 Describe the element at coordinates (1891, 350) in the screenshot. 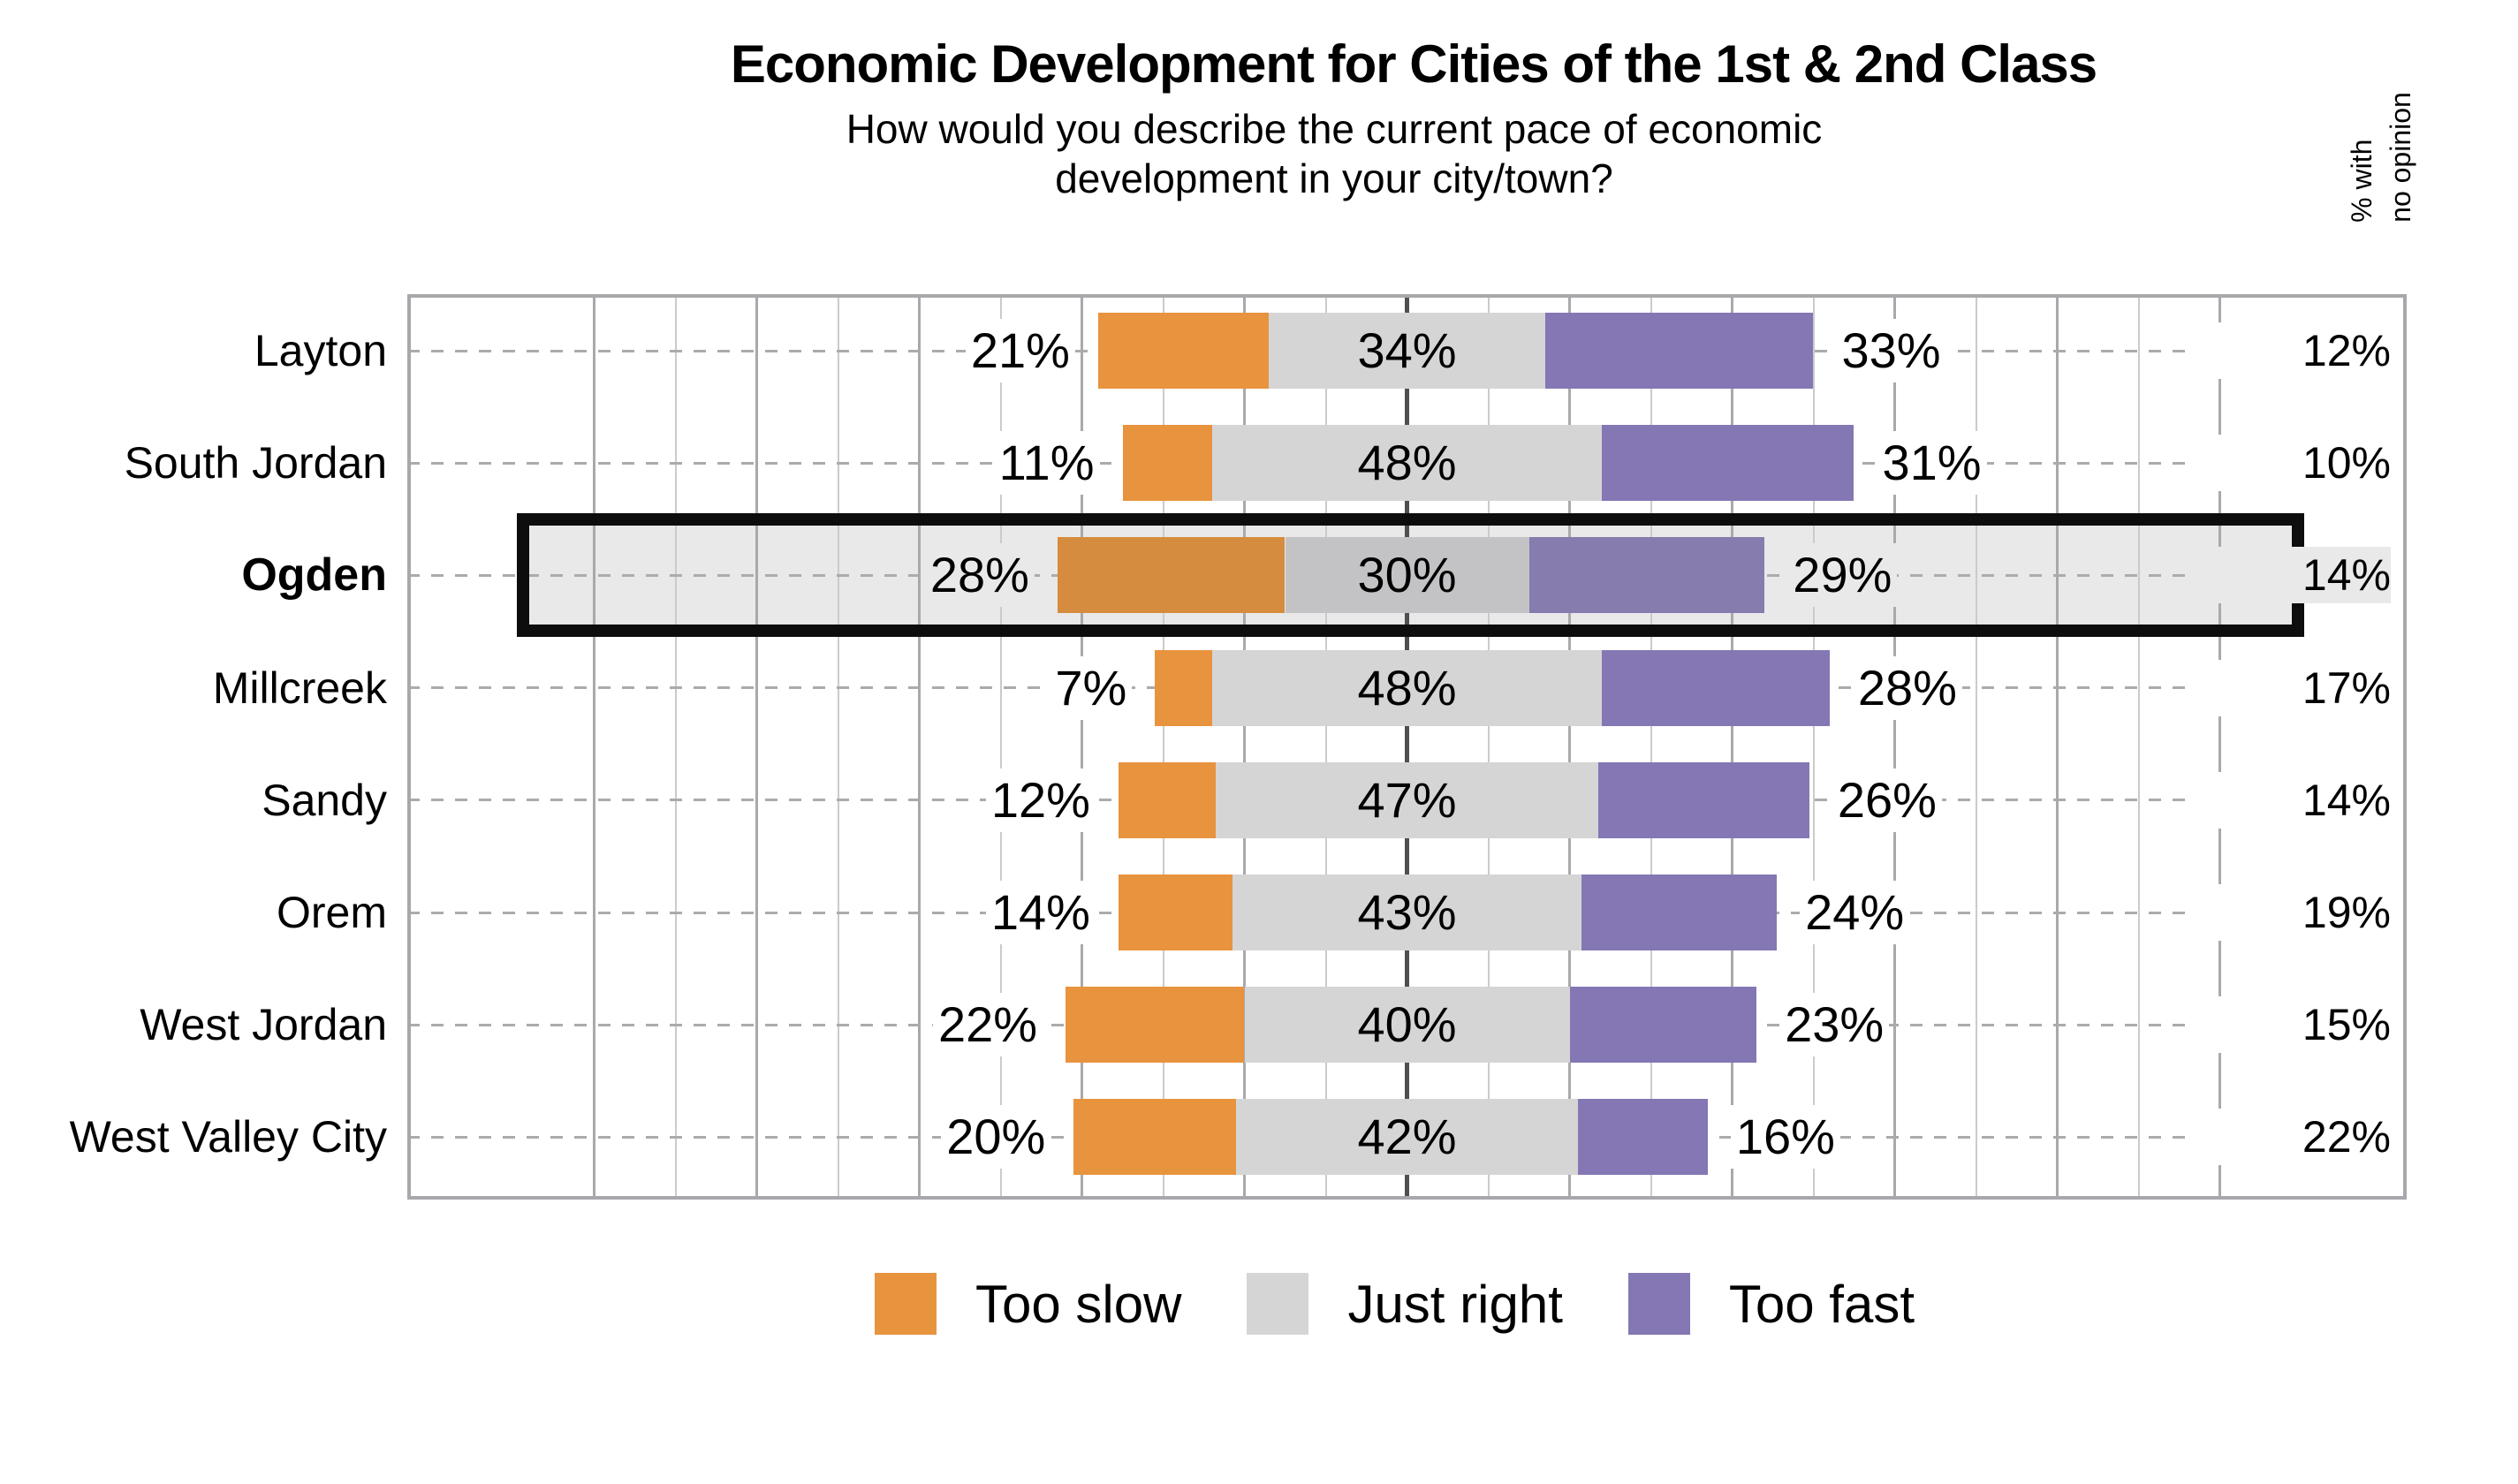

I see `too-fast-value-label: 33%` at that location.